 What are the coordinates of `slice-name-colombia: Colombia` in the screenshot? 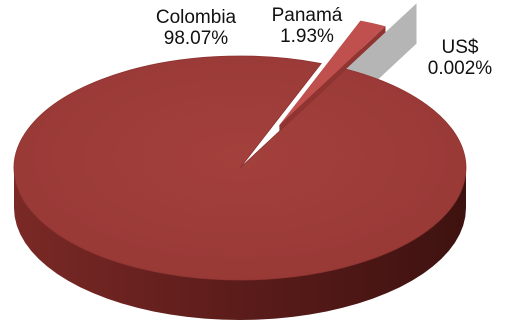 It's located at (196, 17).